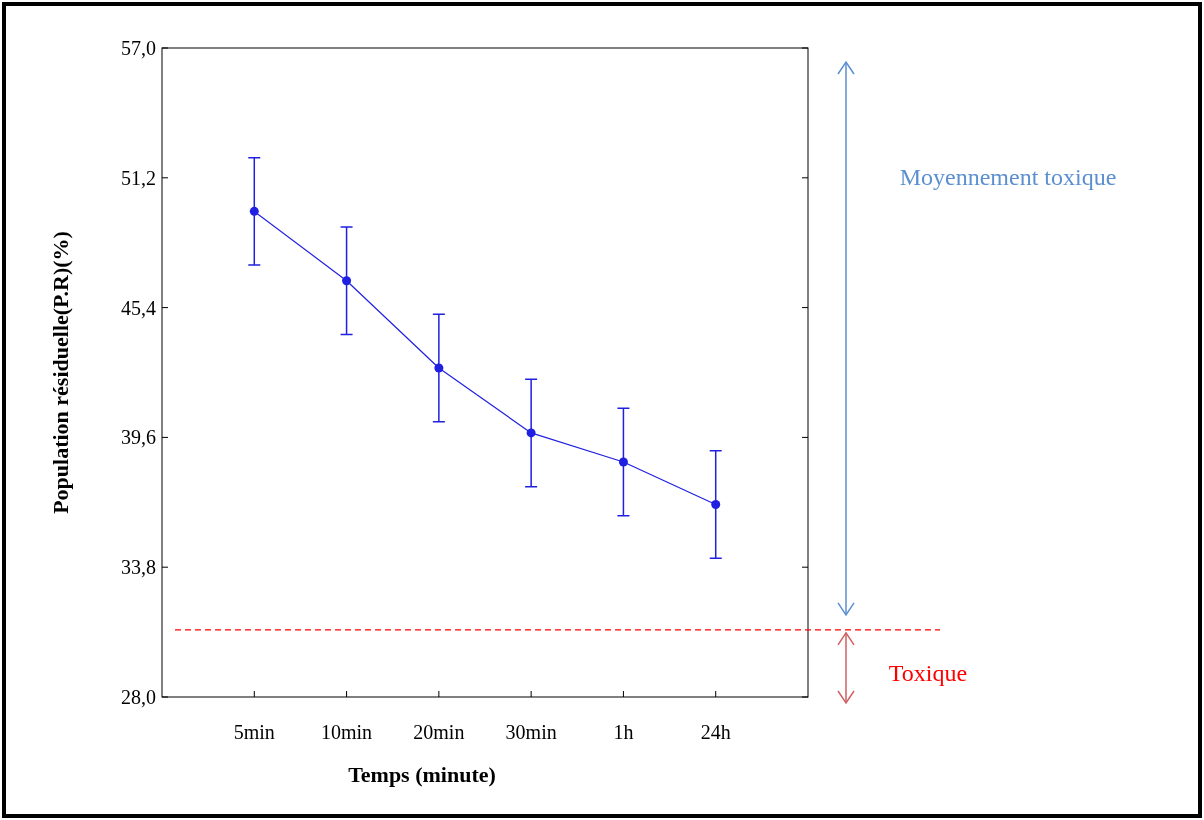  Describe the element at coordinates (138, 177) in the screenshot. I see `y-tick-label: 51,2` at that location.